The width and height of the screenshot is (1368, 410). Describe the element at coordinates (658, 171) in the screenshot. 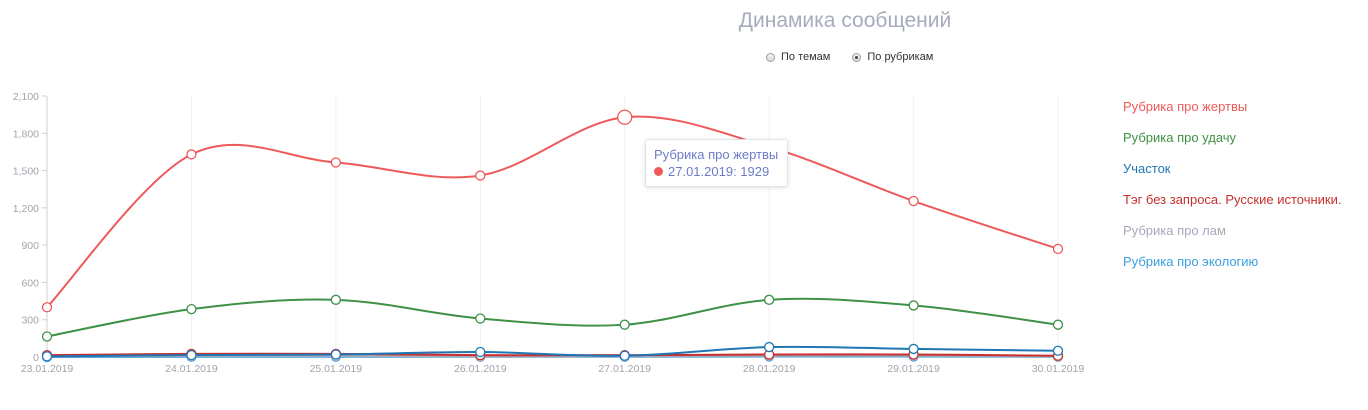

I see `tooltip-marker-icon` at that location.